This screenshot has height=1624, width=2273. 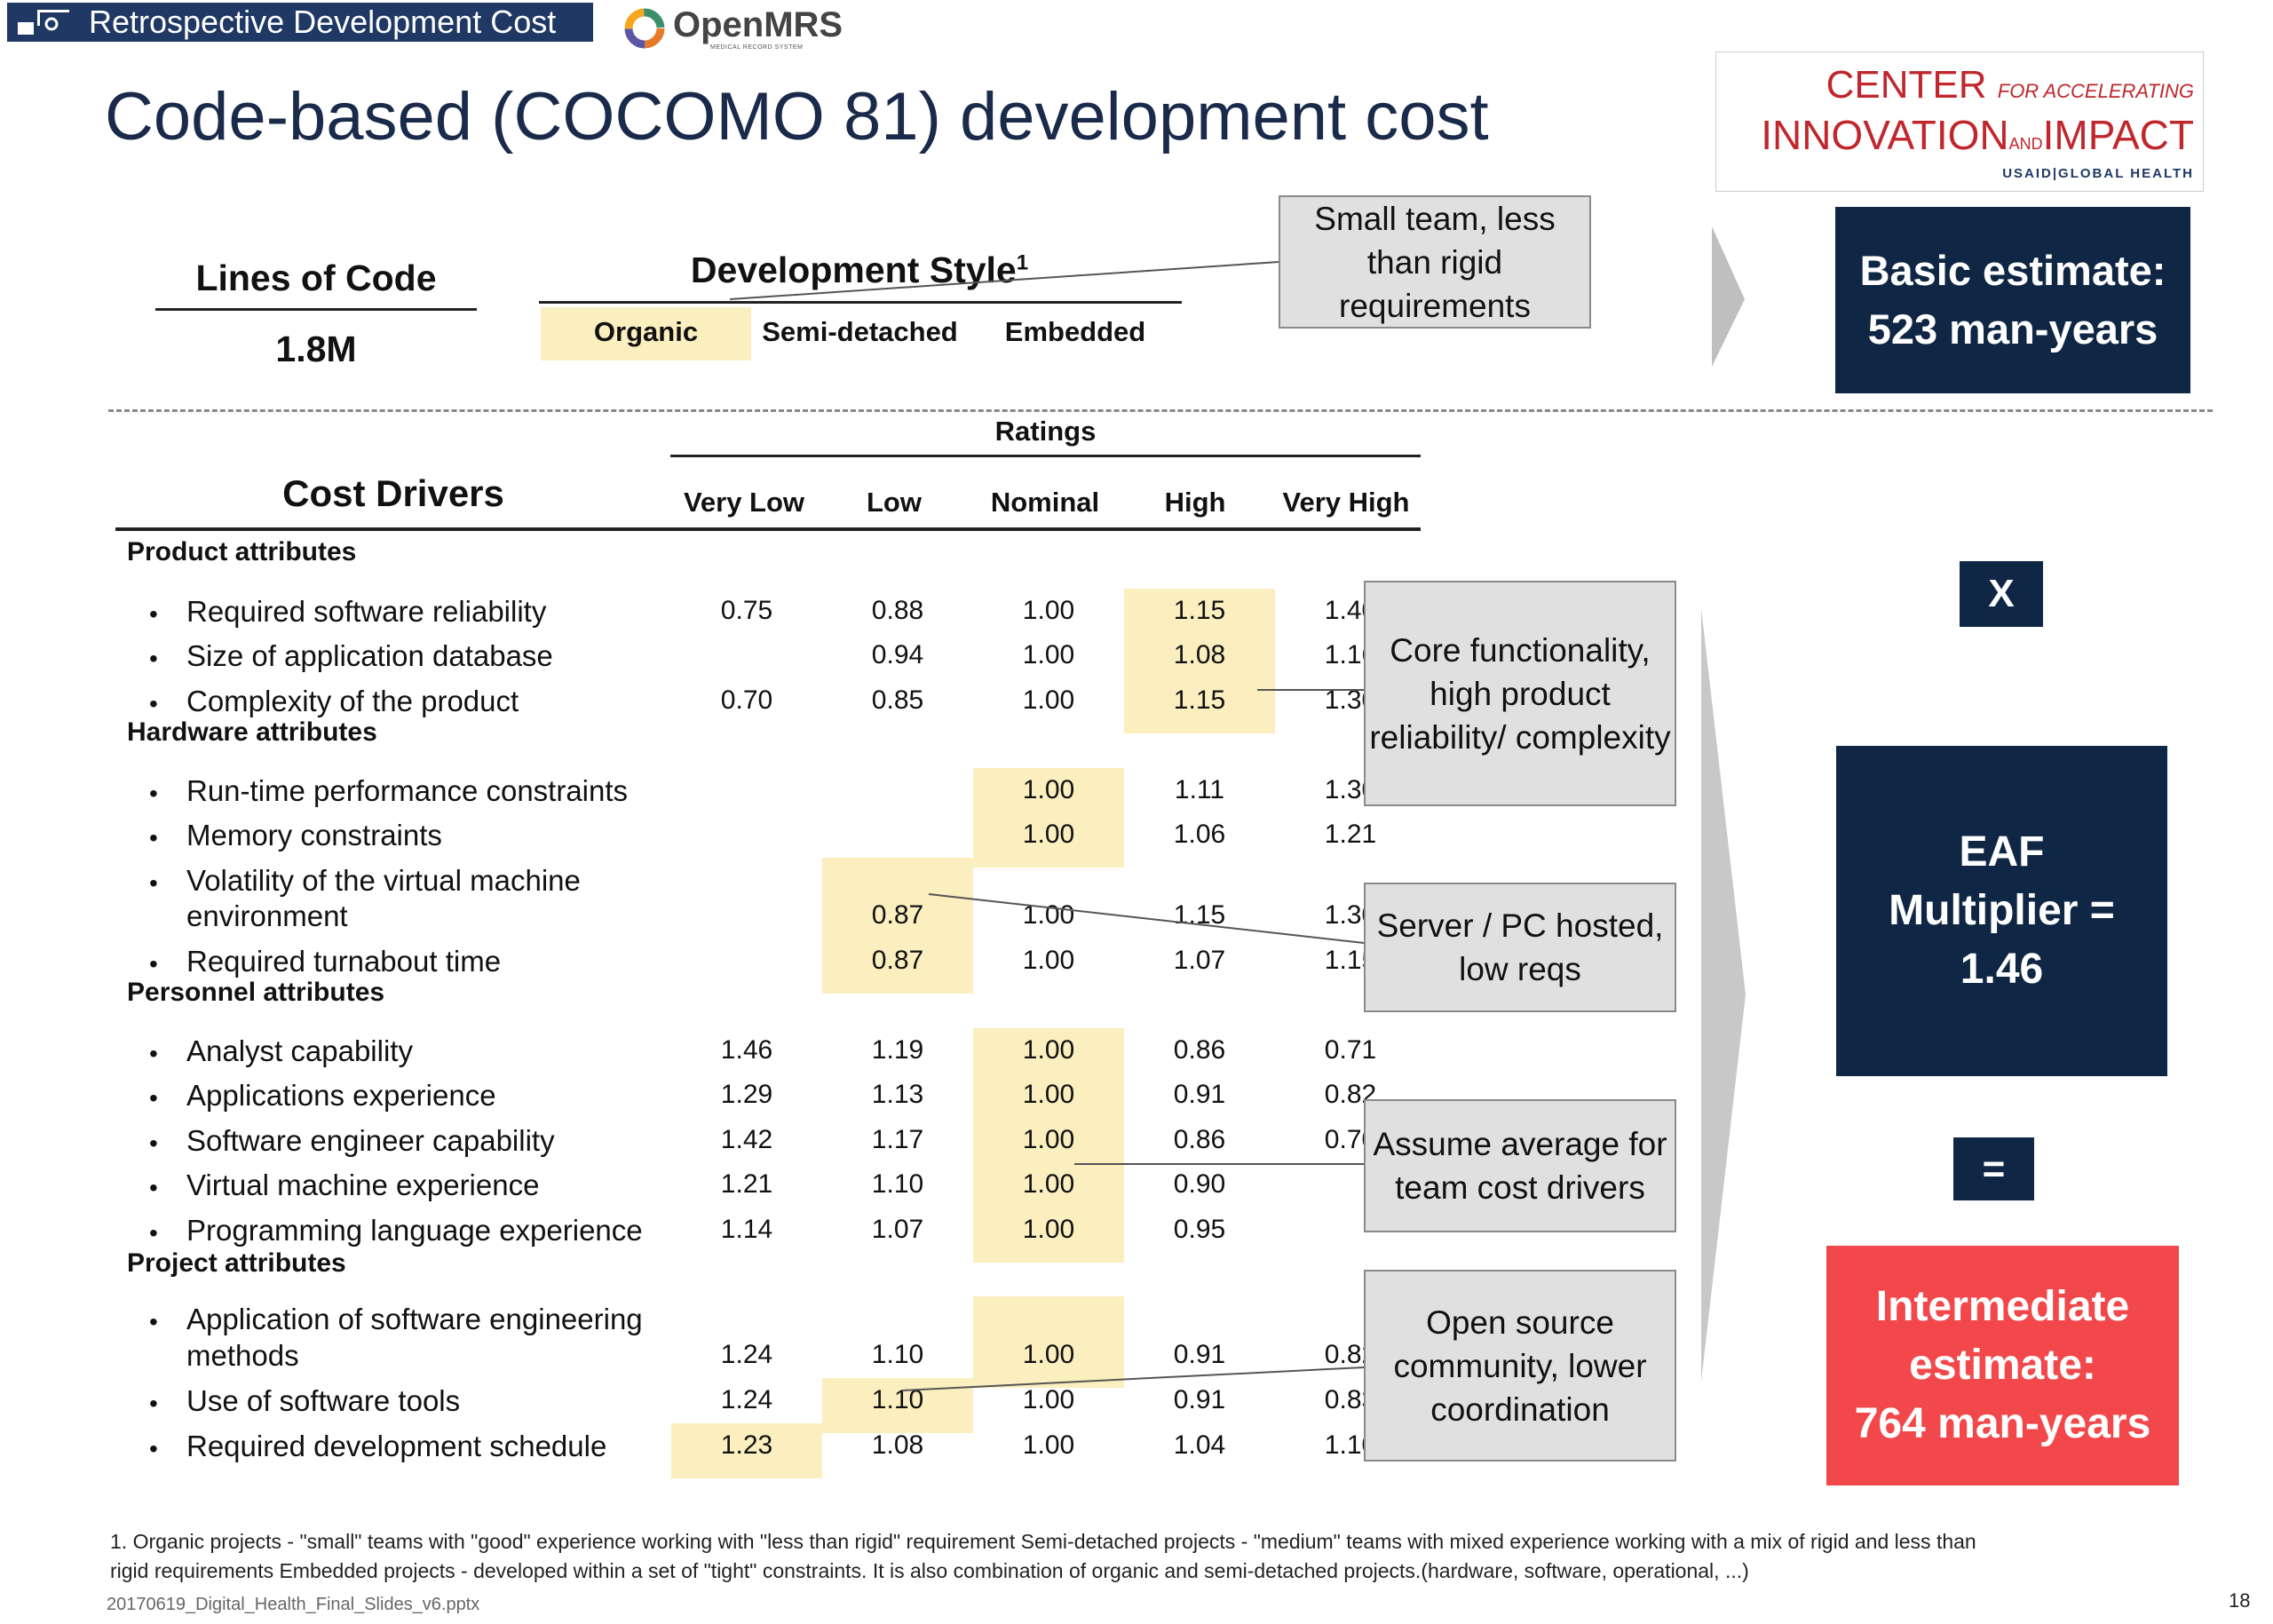 I want to click on rating-value-very-high: 1.21, so click(x=1350, y=834).